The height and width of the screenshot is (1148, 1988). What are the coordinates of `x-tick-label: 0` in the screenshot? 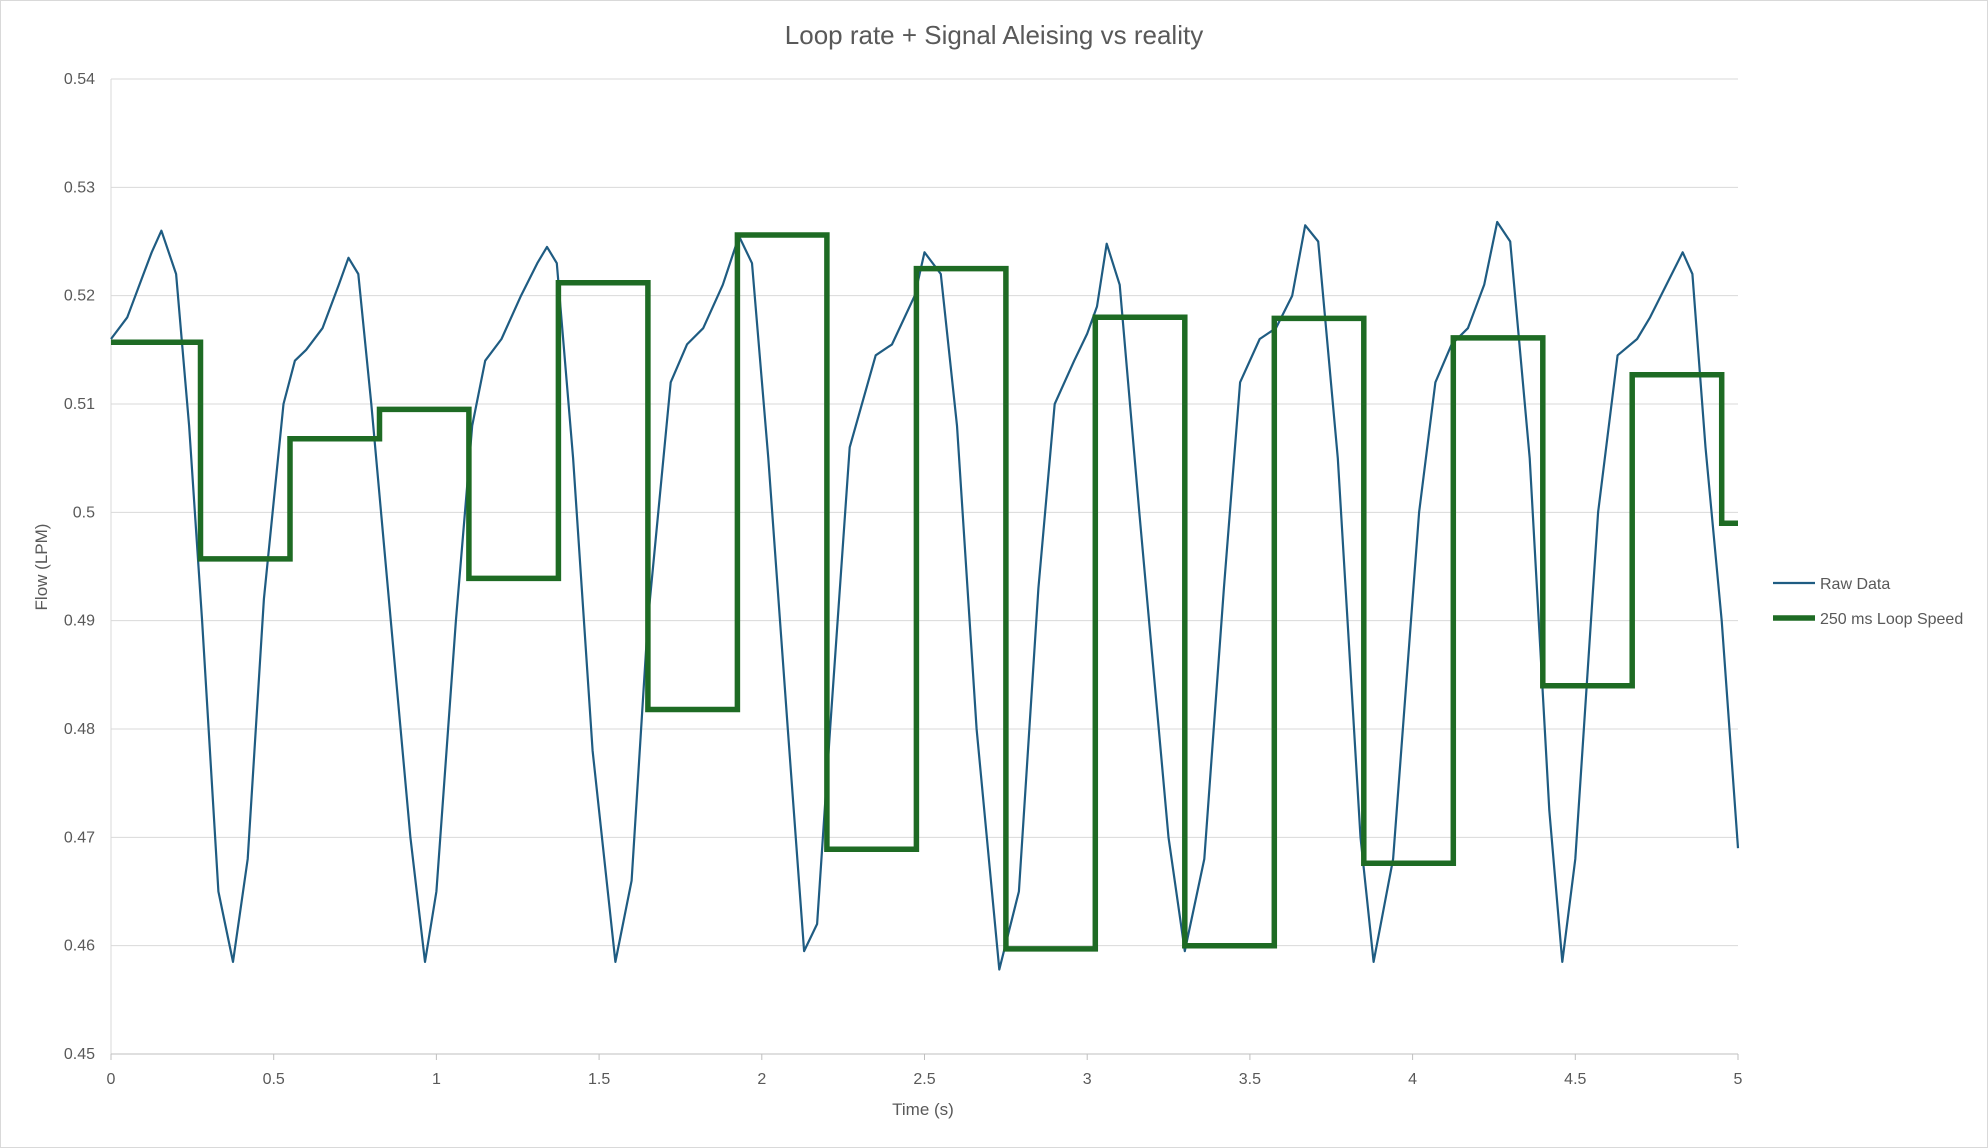 It's located at (111, 1079).